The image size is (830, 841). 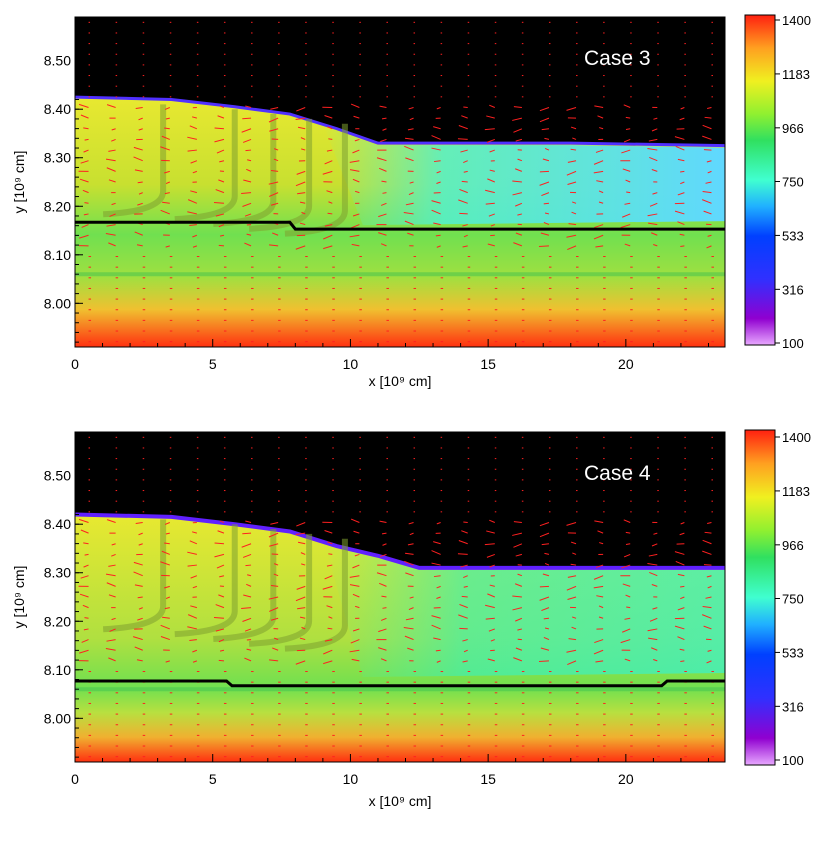 I want to click on interface-line, so click(x=400, y=683).